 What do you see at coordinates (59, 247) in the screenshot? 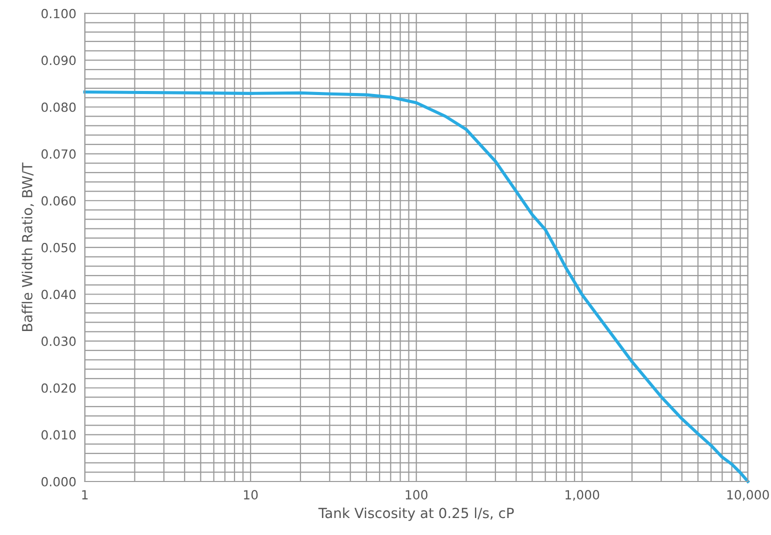
I see `y-tick-label: 0.050` at bounding box center [59, 247].